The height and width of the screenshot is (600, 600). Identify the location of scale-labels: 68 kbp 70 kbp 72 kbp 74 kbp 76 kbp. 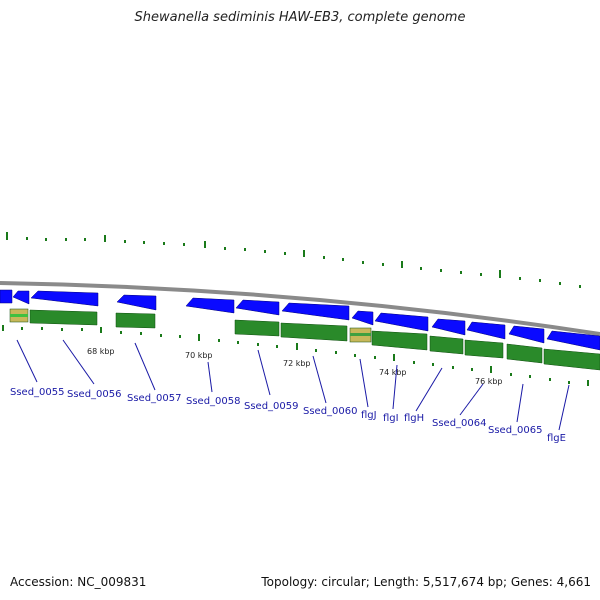
(295, 366).